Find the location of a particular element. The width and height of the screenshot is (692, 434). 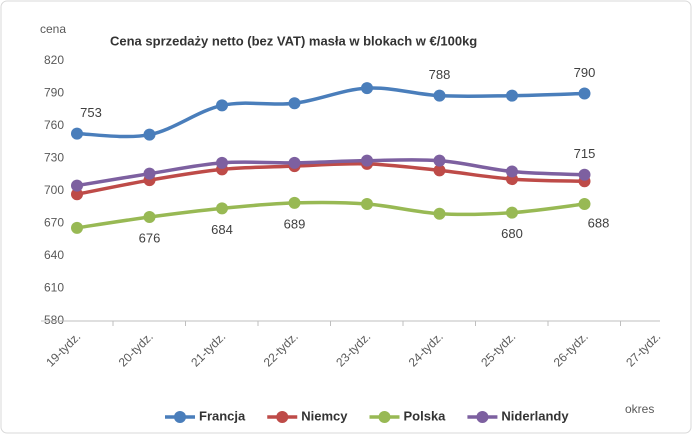

y-tick-label: 760 is located at coordinates (54, 125).